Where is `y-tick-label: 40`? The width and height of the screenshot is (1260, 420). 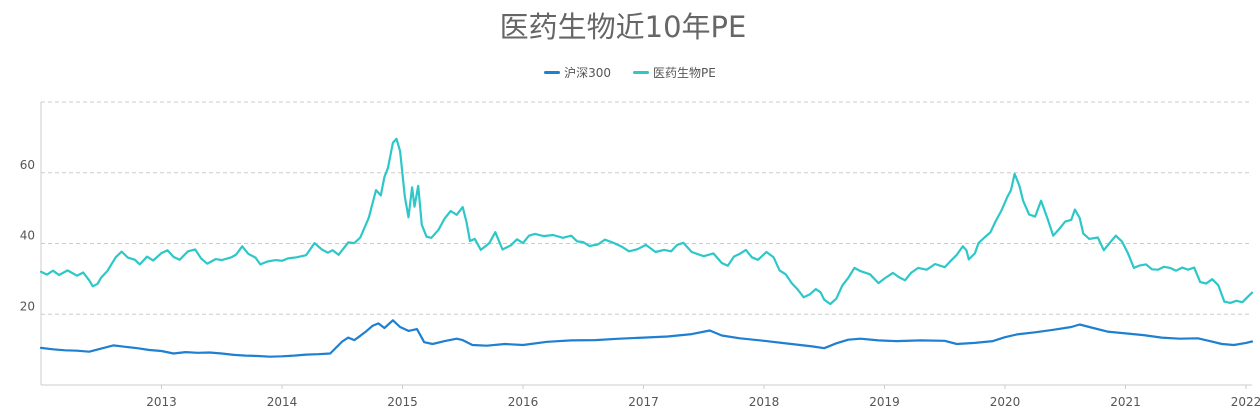
y-tick-label: 40 is located at coordinates (27, 236).